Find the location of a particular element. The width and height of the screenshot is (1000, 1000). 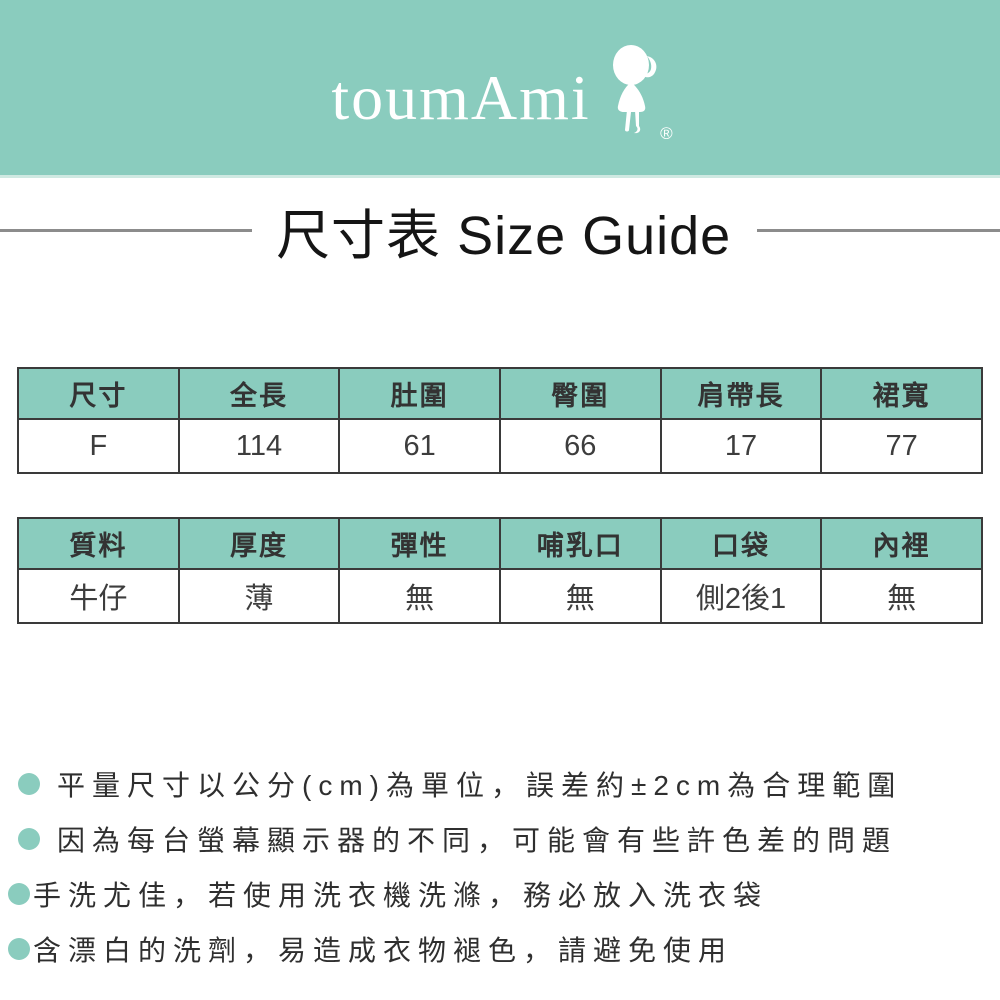

title-rule-left is located at coordinates (126, 230).